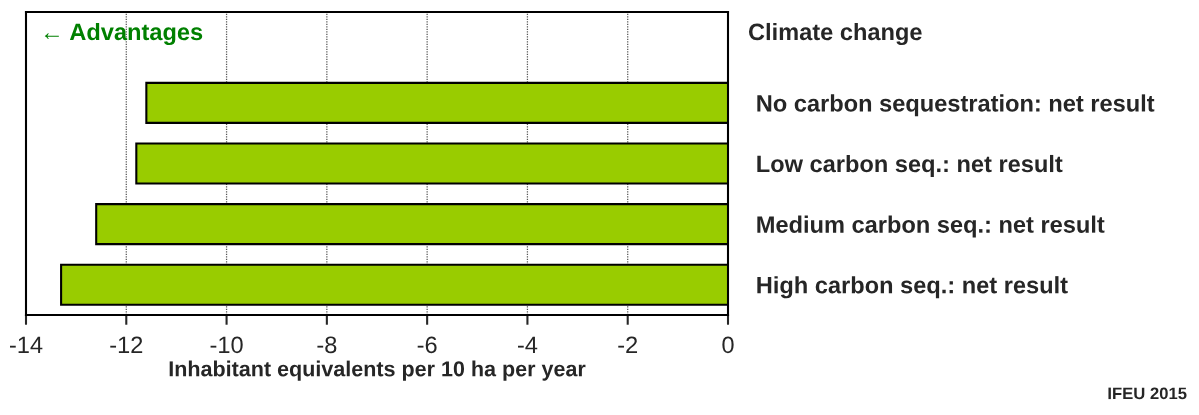 The image size is (1199, 415). What do you see at coordinates (427, 345) in the screenshot?
I see `x-tick-label: -6` at bounding box center [427, 345].